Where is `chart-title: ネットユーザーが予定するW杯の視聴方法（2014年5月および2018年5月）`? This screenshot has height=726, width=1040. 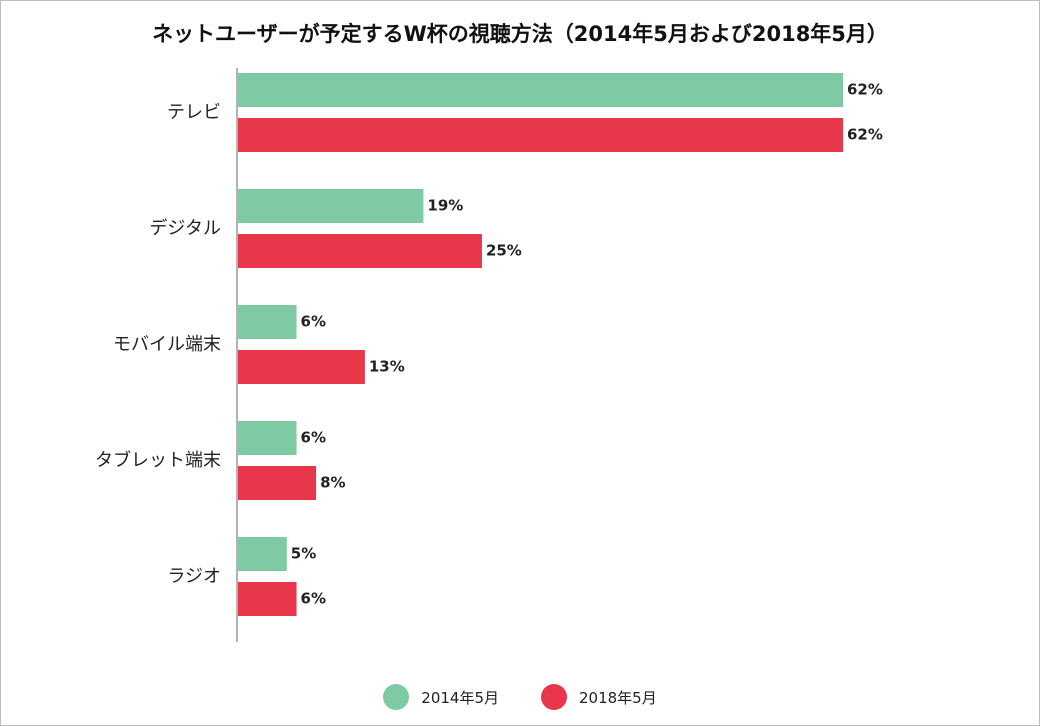 chart-title: ネットユーザーが予定するW杯の視聴方法（2014年5月および2018年5月） is located at coordinates (520, 34).